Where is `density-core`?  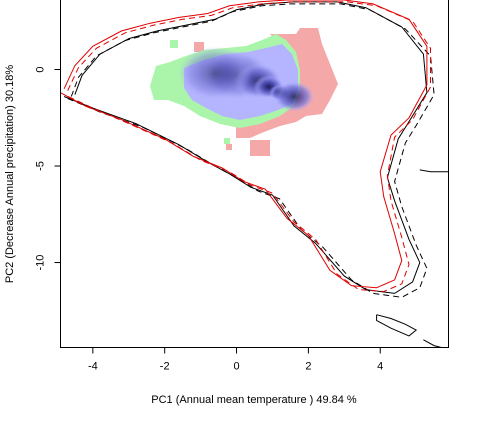 density-core is located at coordinates (246, 79).